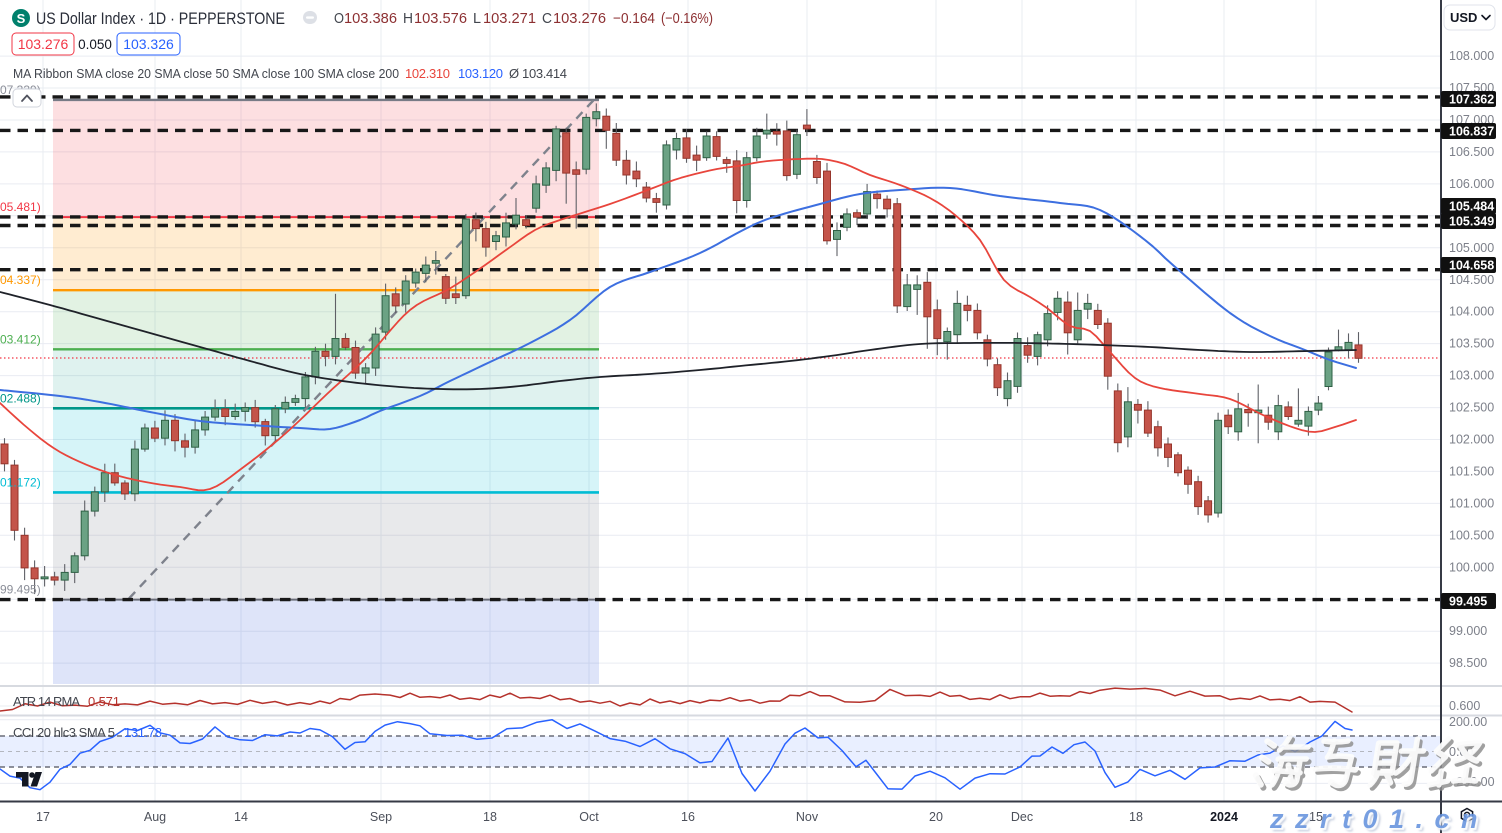 The image size is (1502, 833). Describe the element at coordinates (64, 732) in the screenshot. I see `svg-text: CCI 20 hlc3 SMA 5` at that location.